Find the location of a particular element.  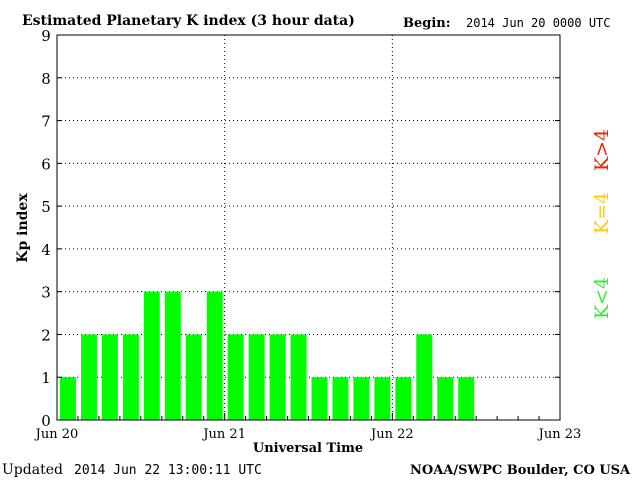

y-tick-label-6: 6 is located at coordinates (46, 164).